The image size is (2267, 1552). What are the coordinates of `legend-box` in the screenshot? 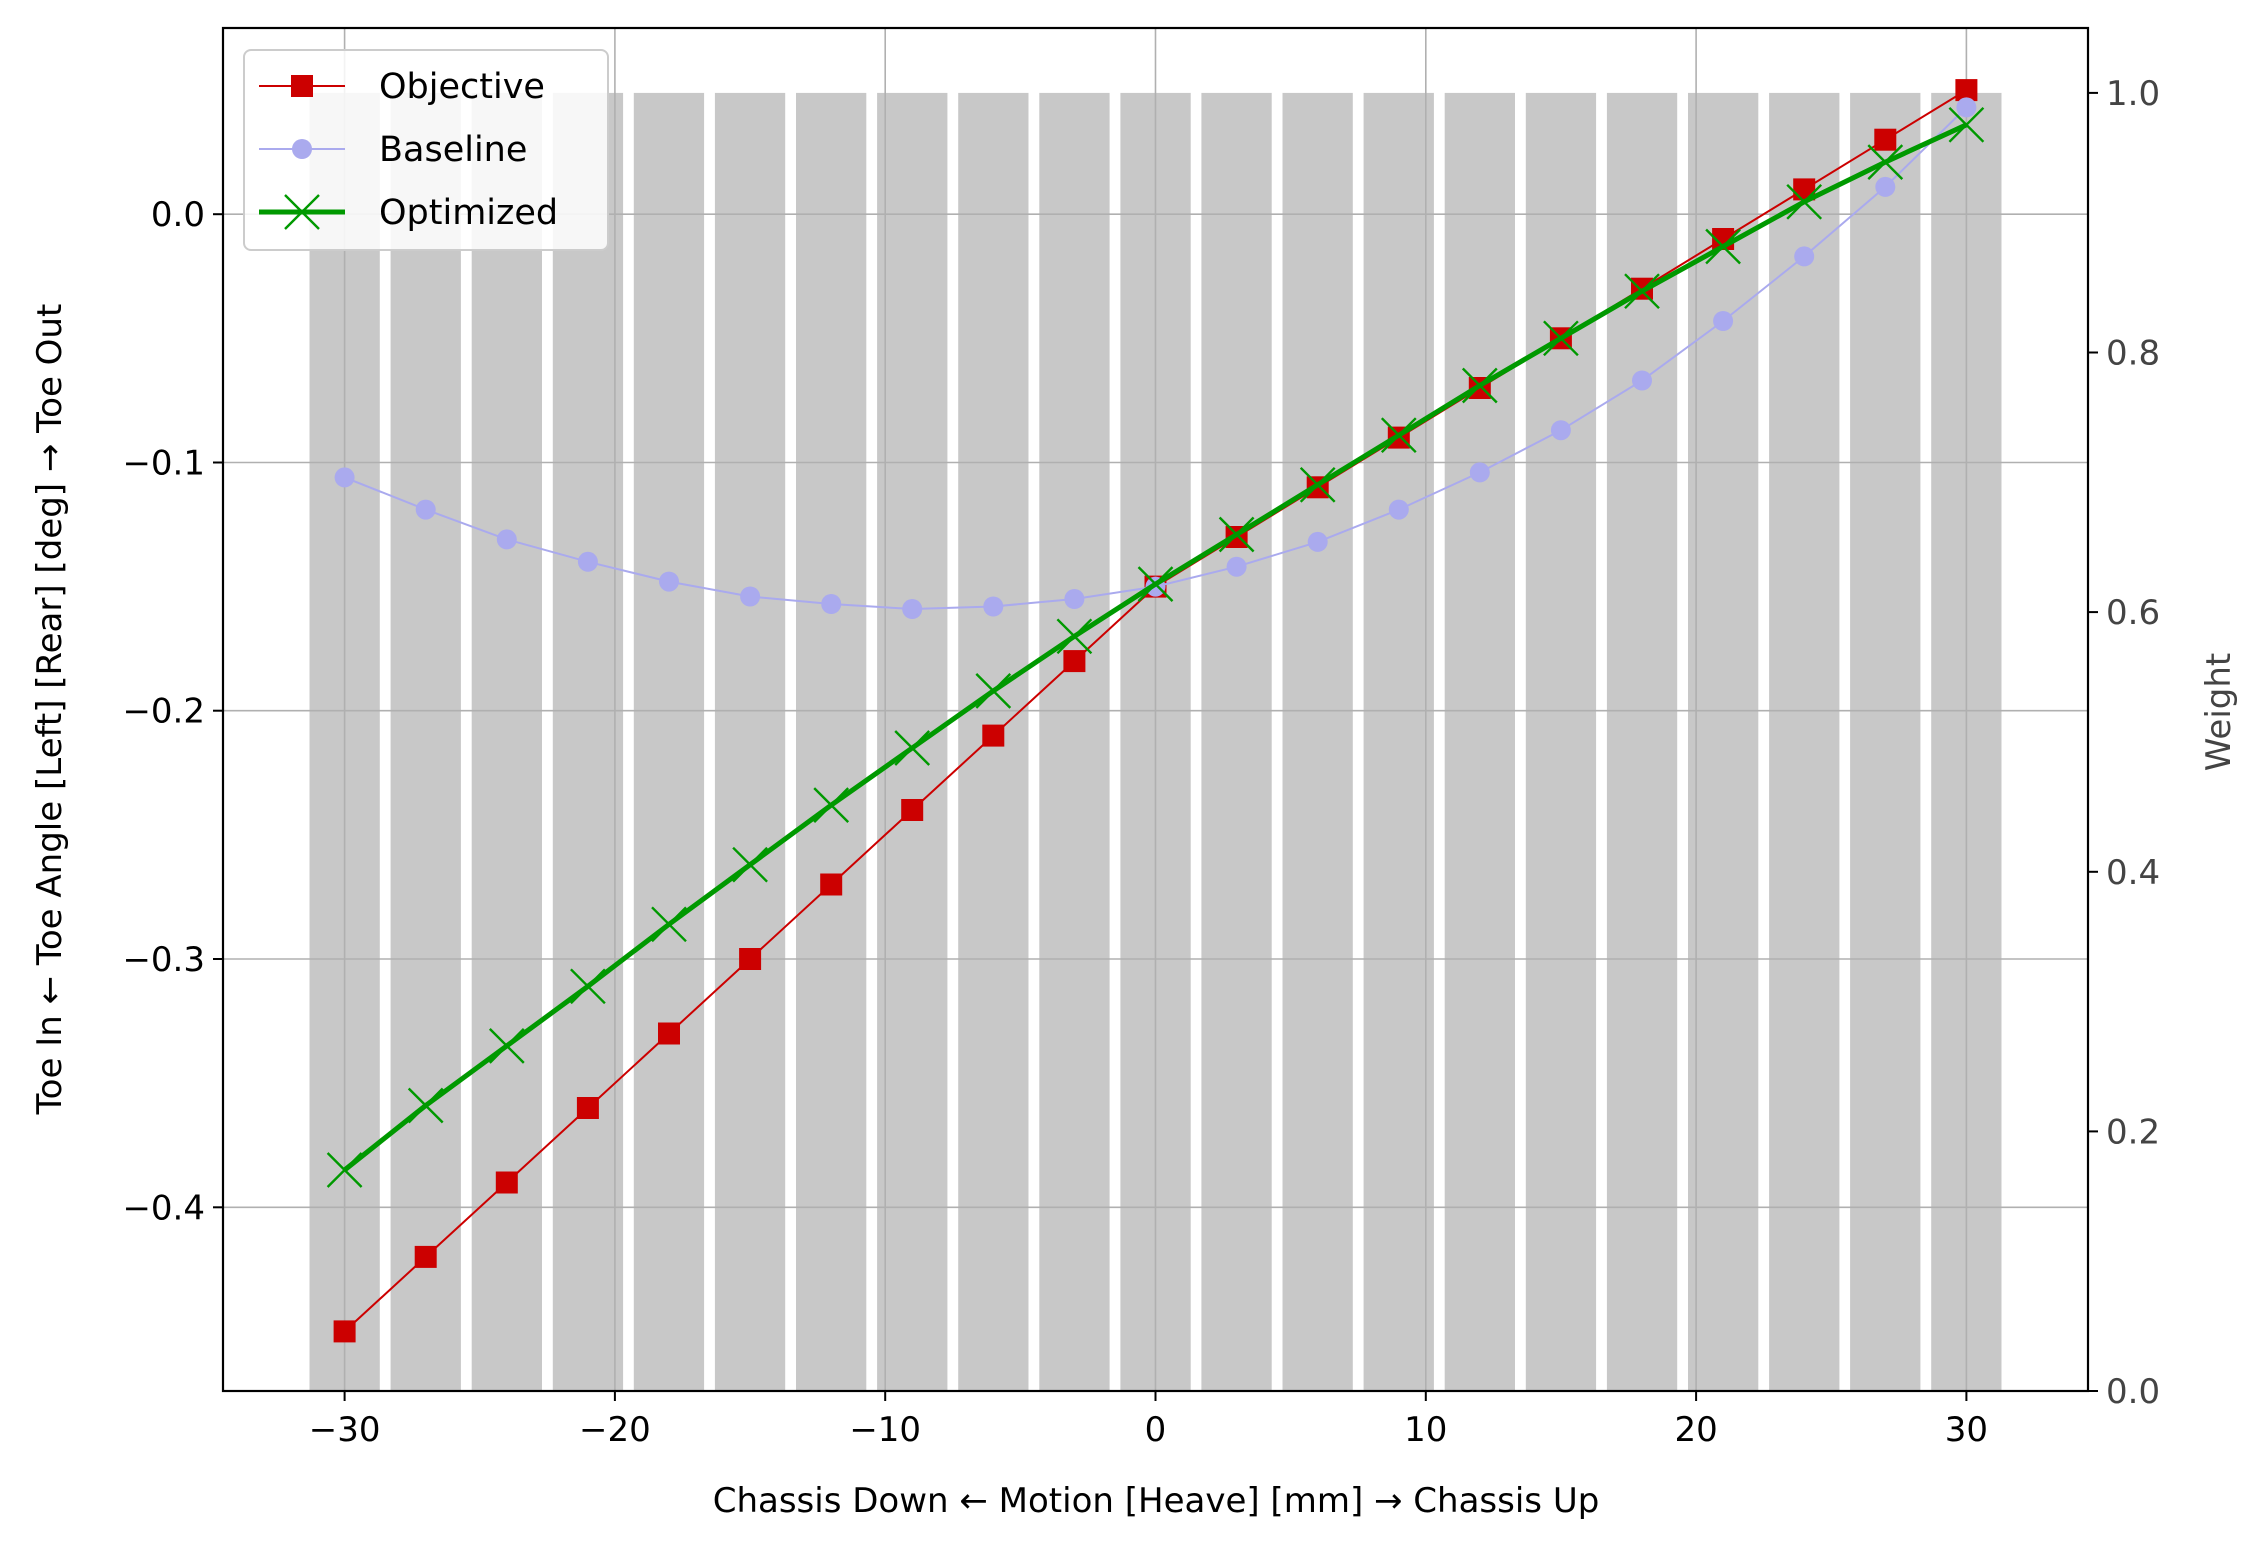 It's located at (426, 150).